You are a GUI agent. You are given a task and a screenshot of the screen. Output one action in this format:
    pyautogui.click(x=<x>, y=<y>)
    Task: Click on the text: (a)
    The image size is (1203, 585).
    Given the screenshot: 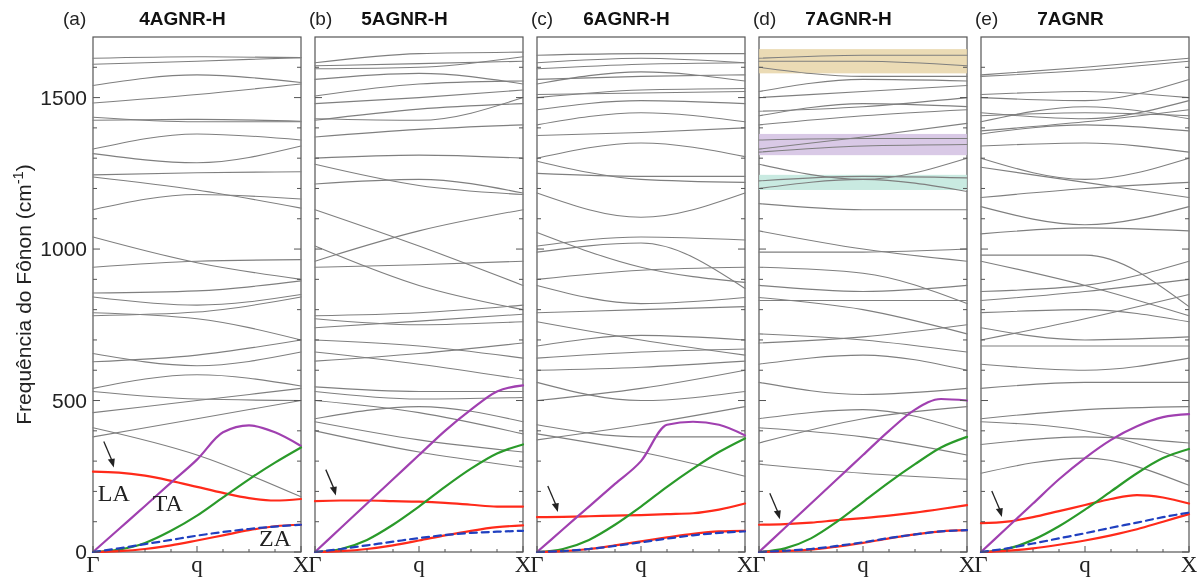 What is the action you would take?
    pyautogui.click(x=75, y=18)
    